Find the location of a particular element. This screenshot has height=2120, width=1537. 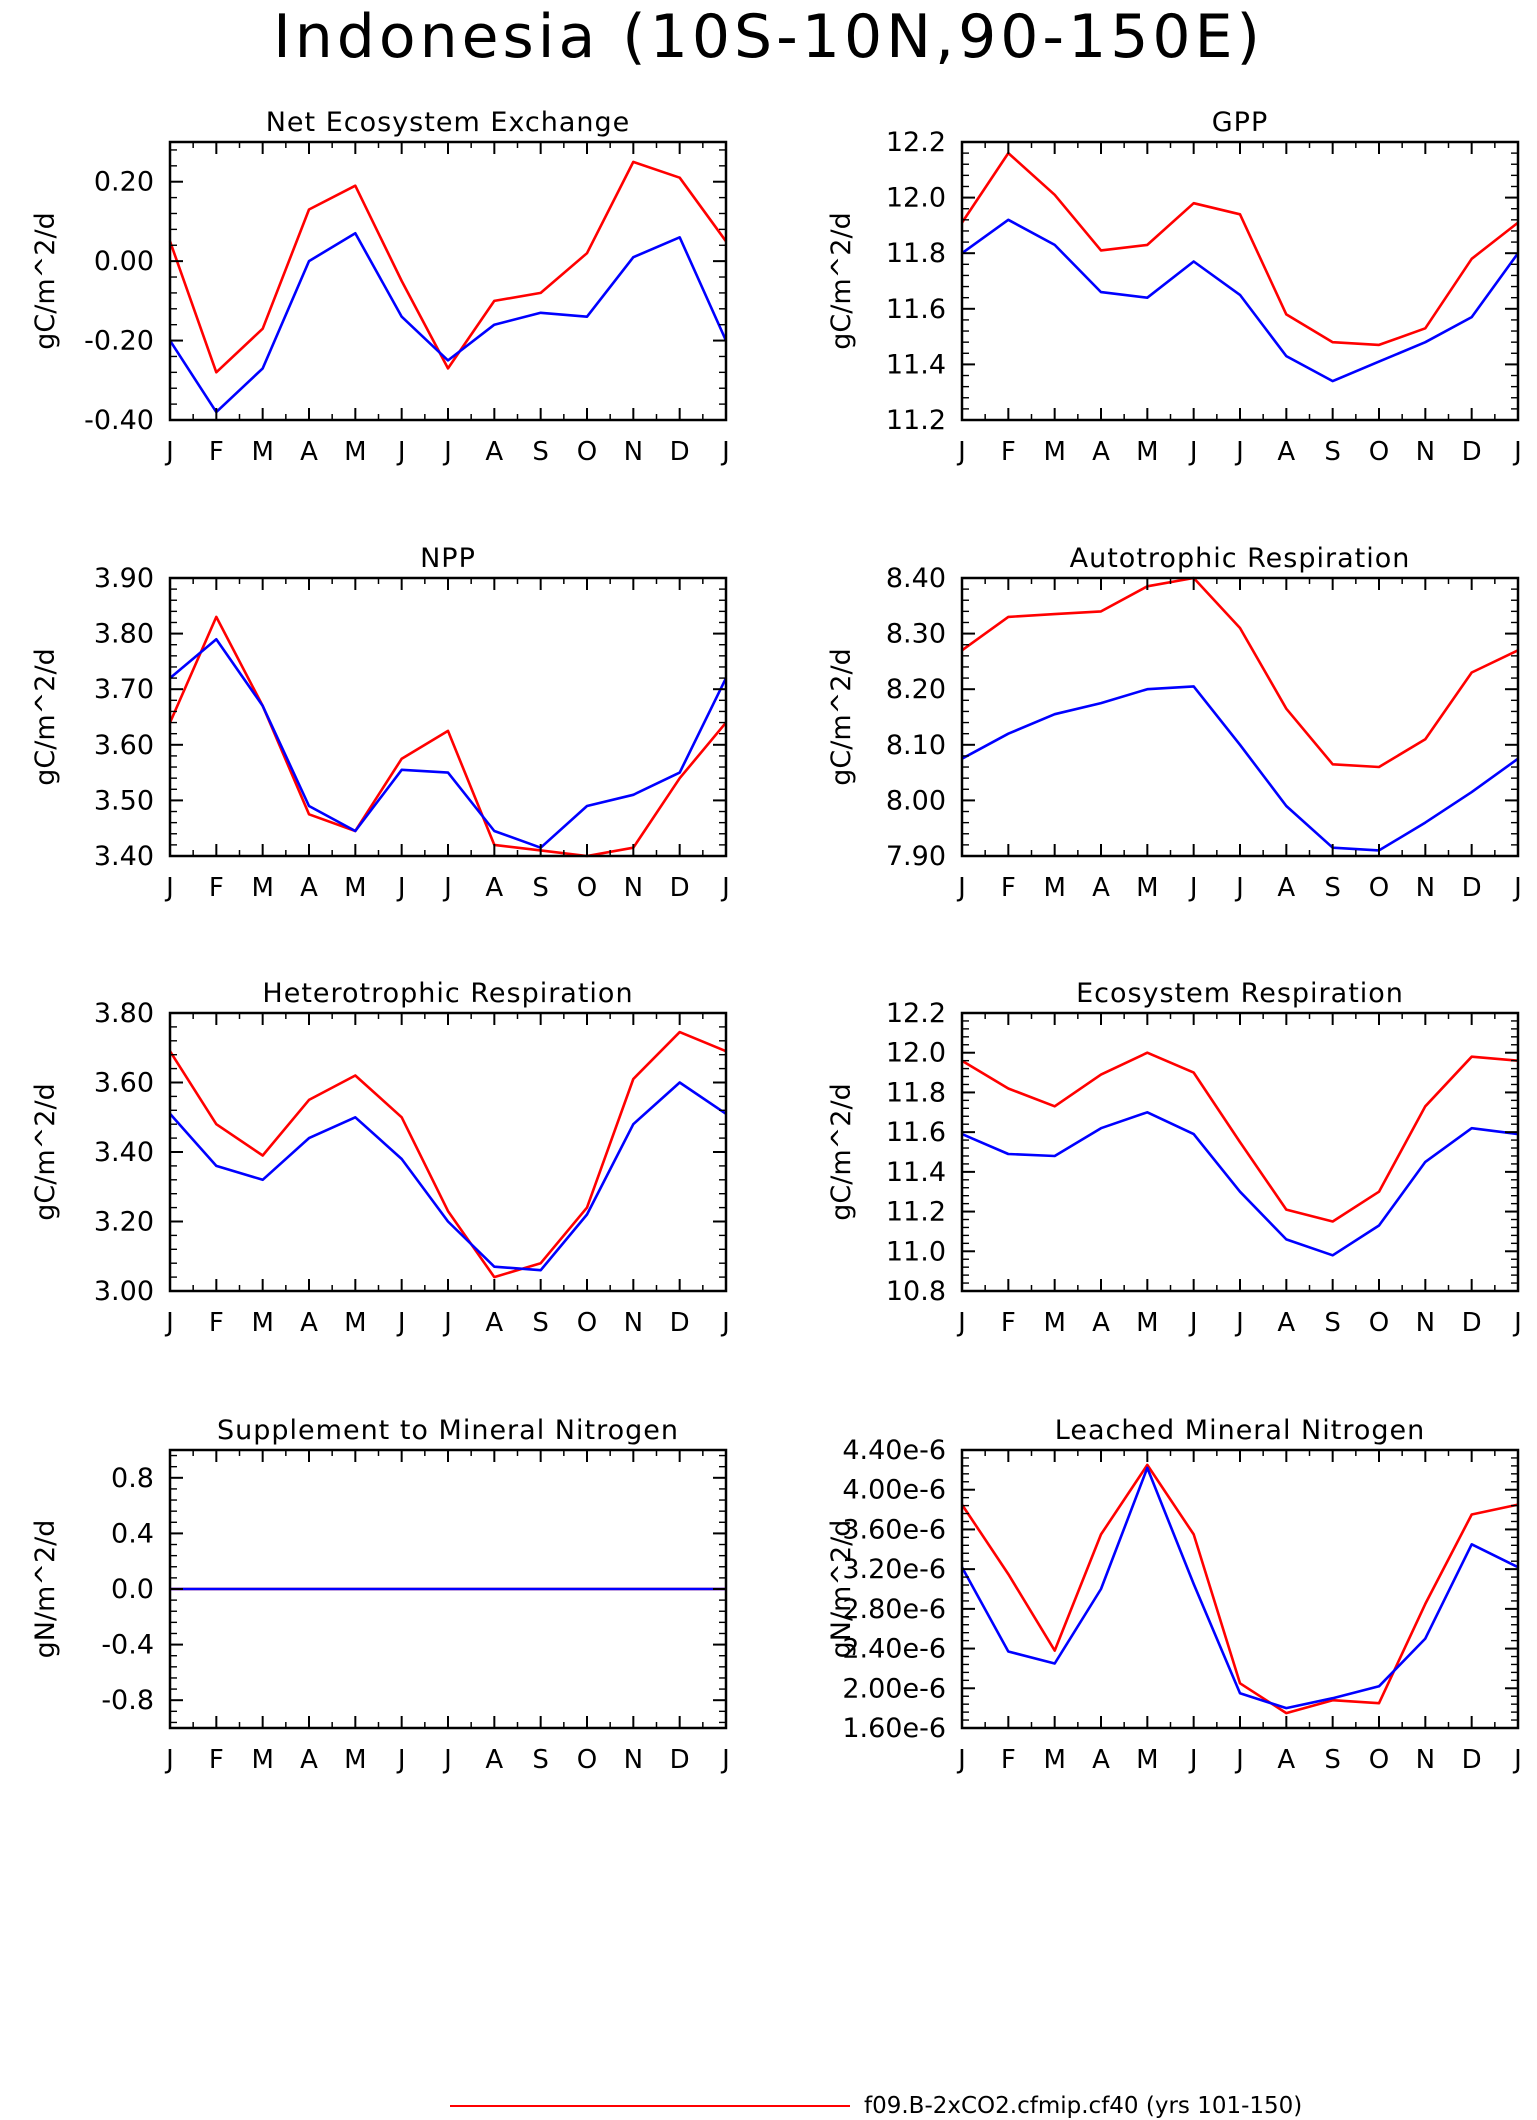

leached-mineral-nitrogen-y-tick-label: 3.20e-6 is located at coordinates (894, 1569).